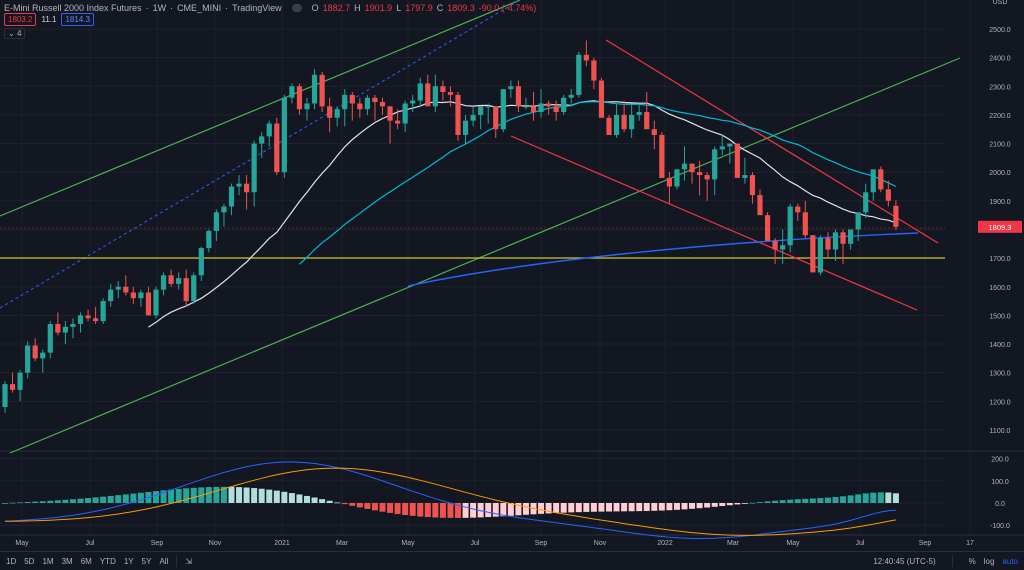 The height and width of the screenshot is (570, 1024). What do you see at coordinates (296, 8) in the screenshot?
I see `visibility-icon` at bounding box center [296, 8].